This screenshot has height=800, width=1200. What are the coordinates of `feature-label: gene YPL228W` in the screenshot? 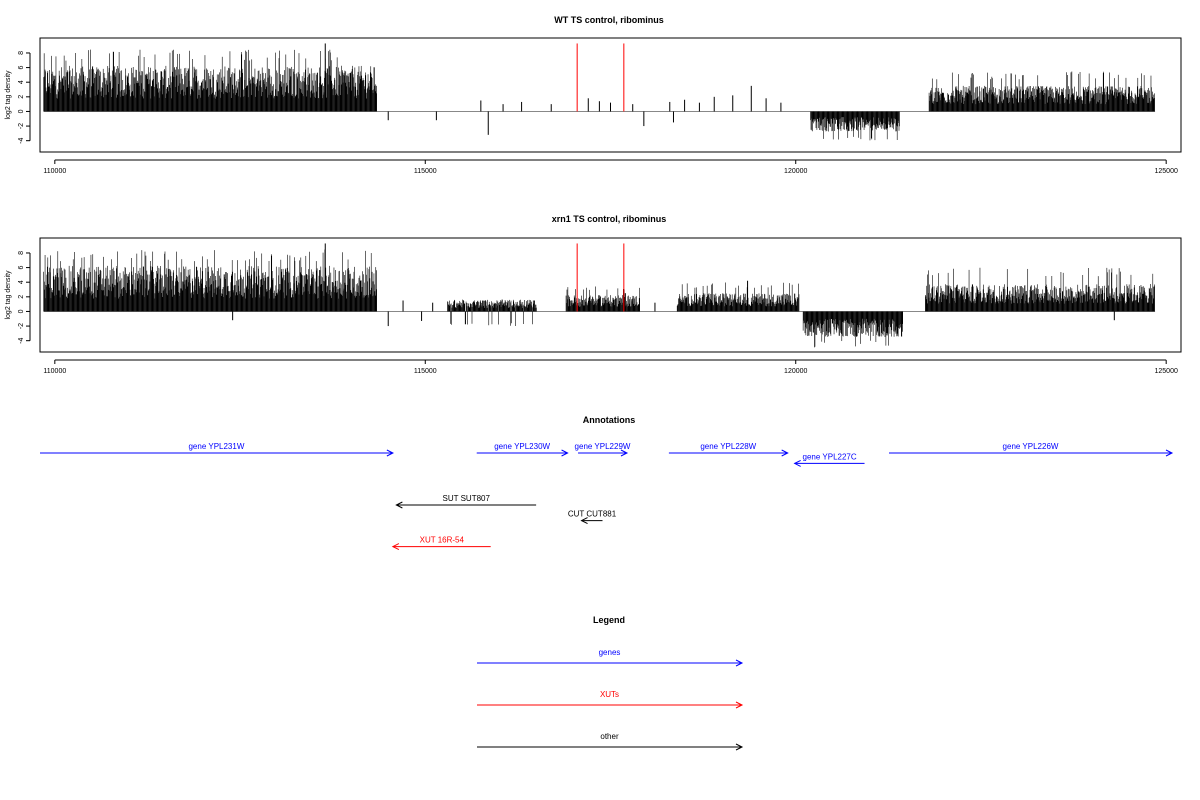 It's located at (728, 446).